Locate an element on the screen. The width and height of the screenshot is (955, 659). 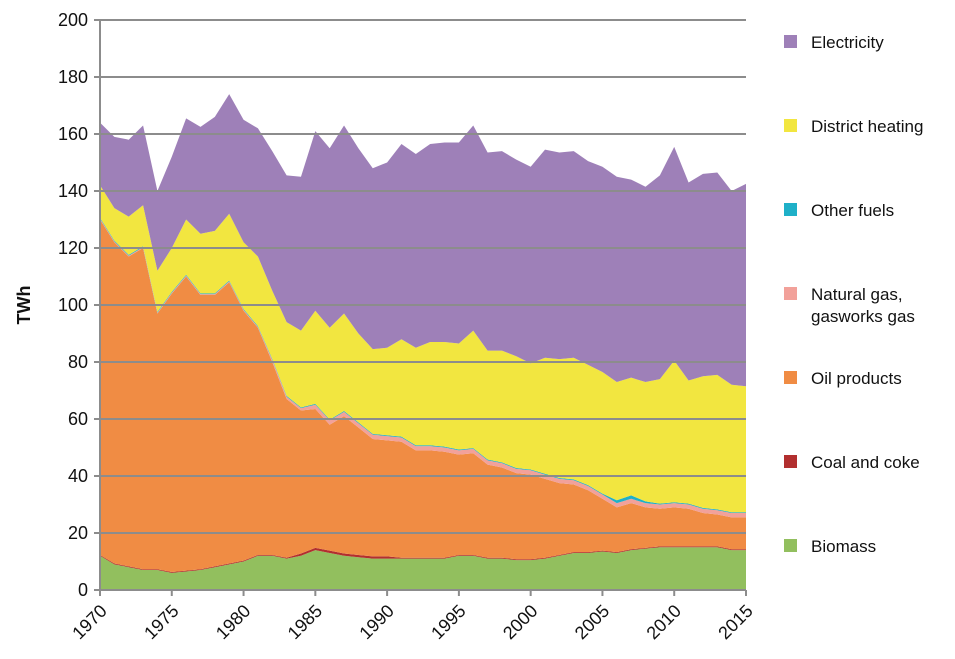
x-tick-label: 1990 is located at coordinates (376, 622).